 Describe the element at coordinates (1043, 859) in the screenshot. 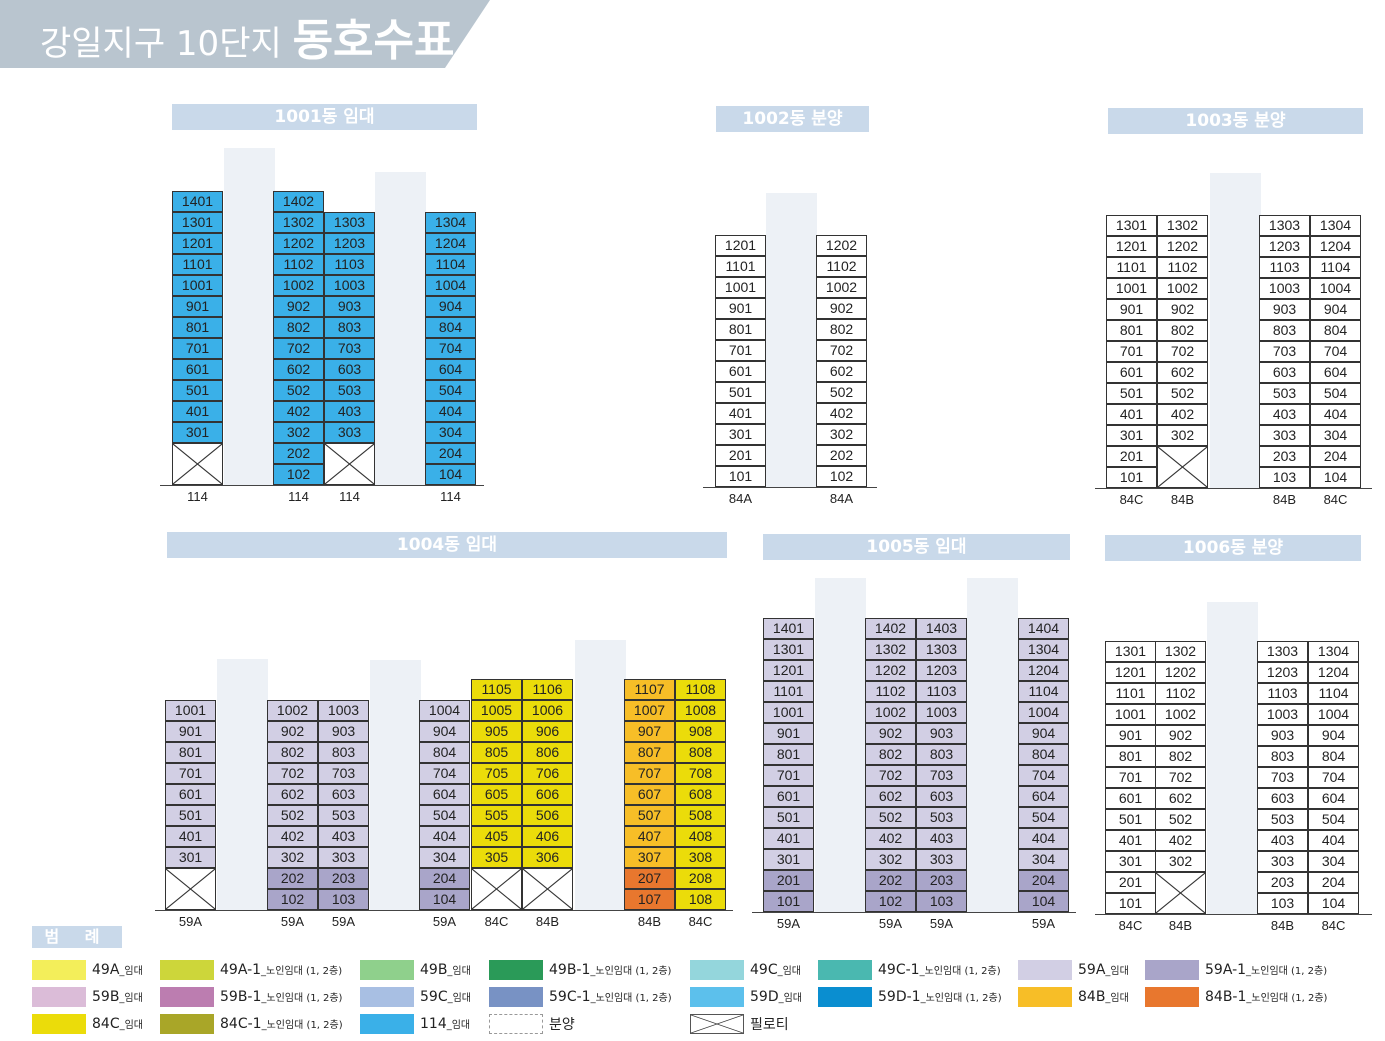

I see `unit-cell: 304` at that location.